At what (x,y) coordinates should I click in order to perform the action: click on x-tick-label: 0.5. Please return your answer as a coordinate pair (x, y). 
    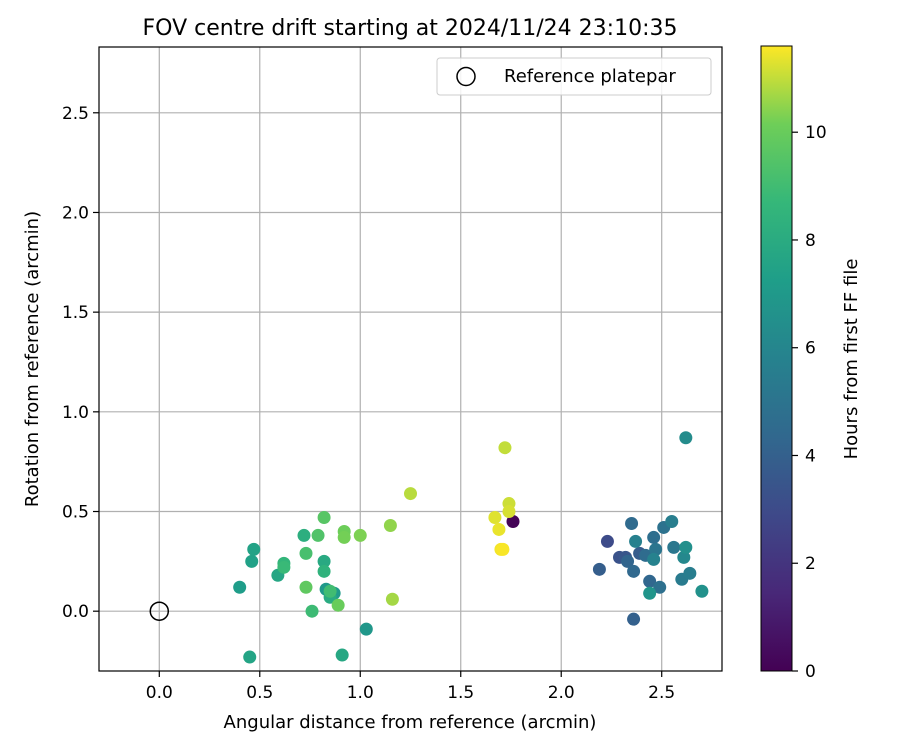
    Looking at the image, I should click on (259, 693).